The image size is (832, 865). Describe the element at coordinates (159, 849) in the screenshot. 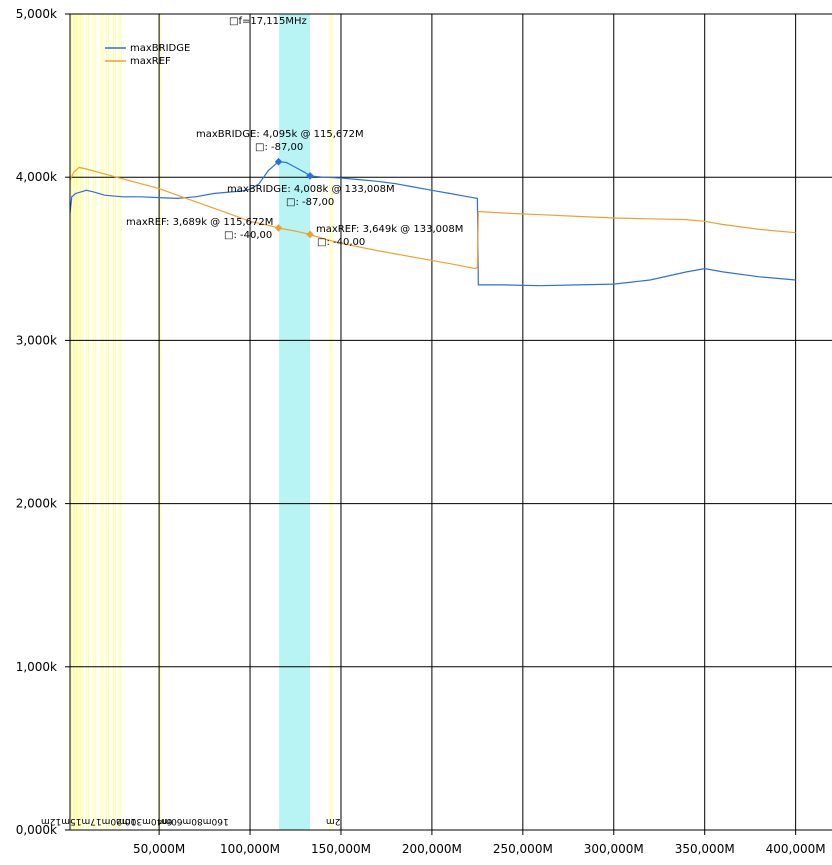

I see `x-tick-label-0: 50,000M` at that location.